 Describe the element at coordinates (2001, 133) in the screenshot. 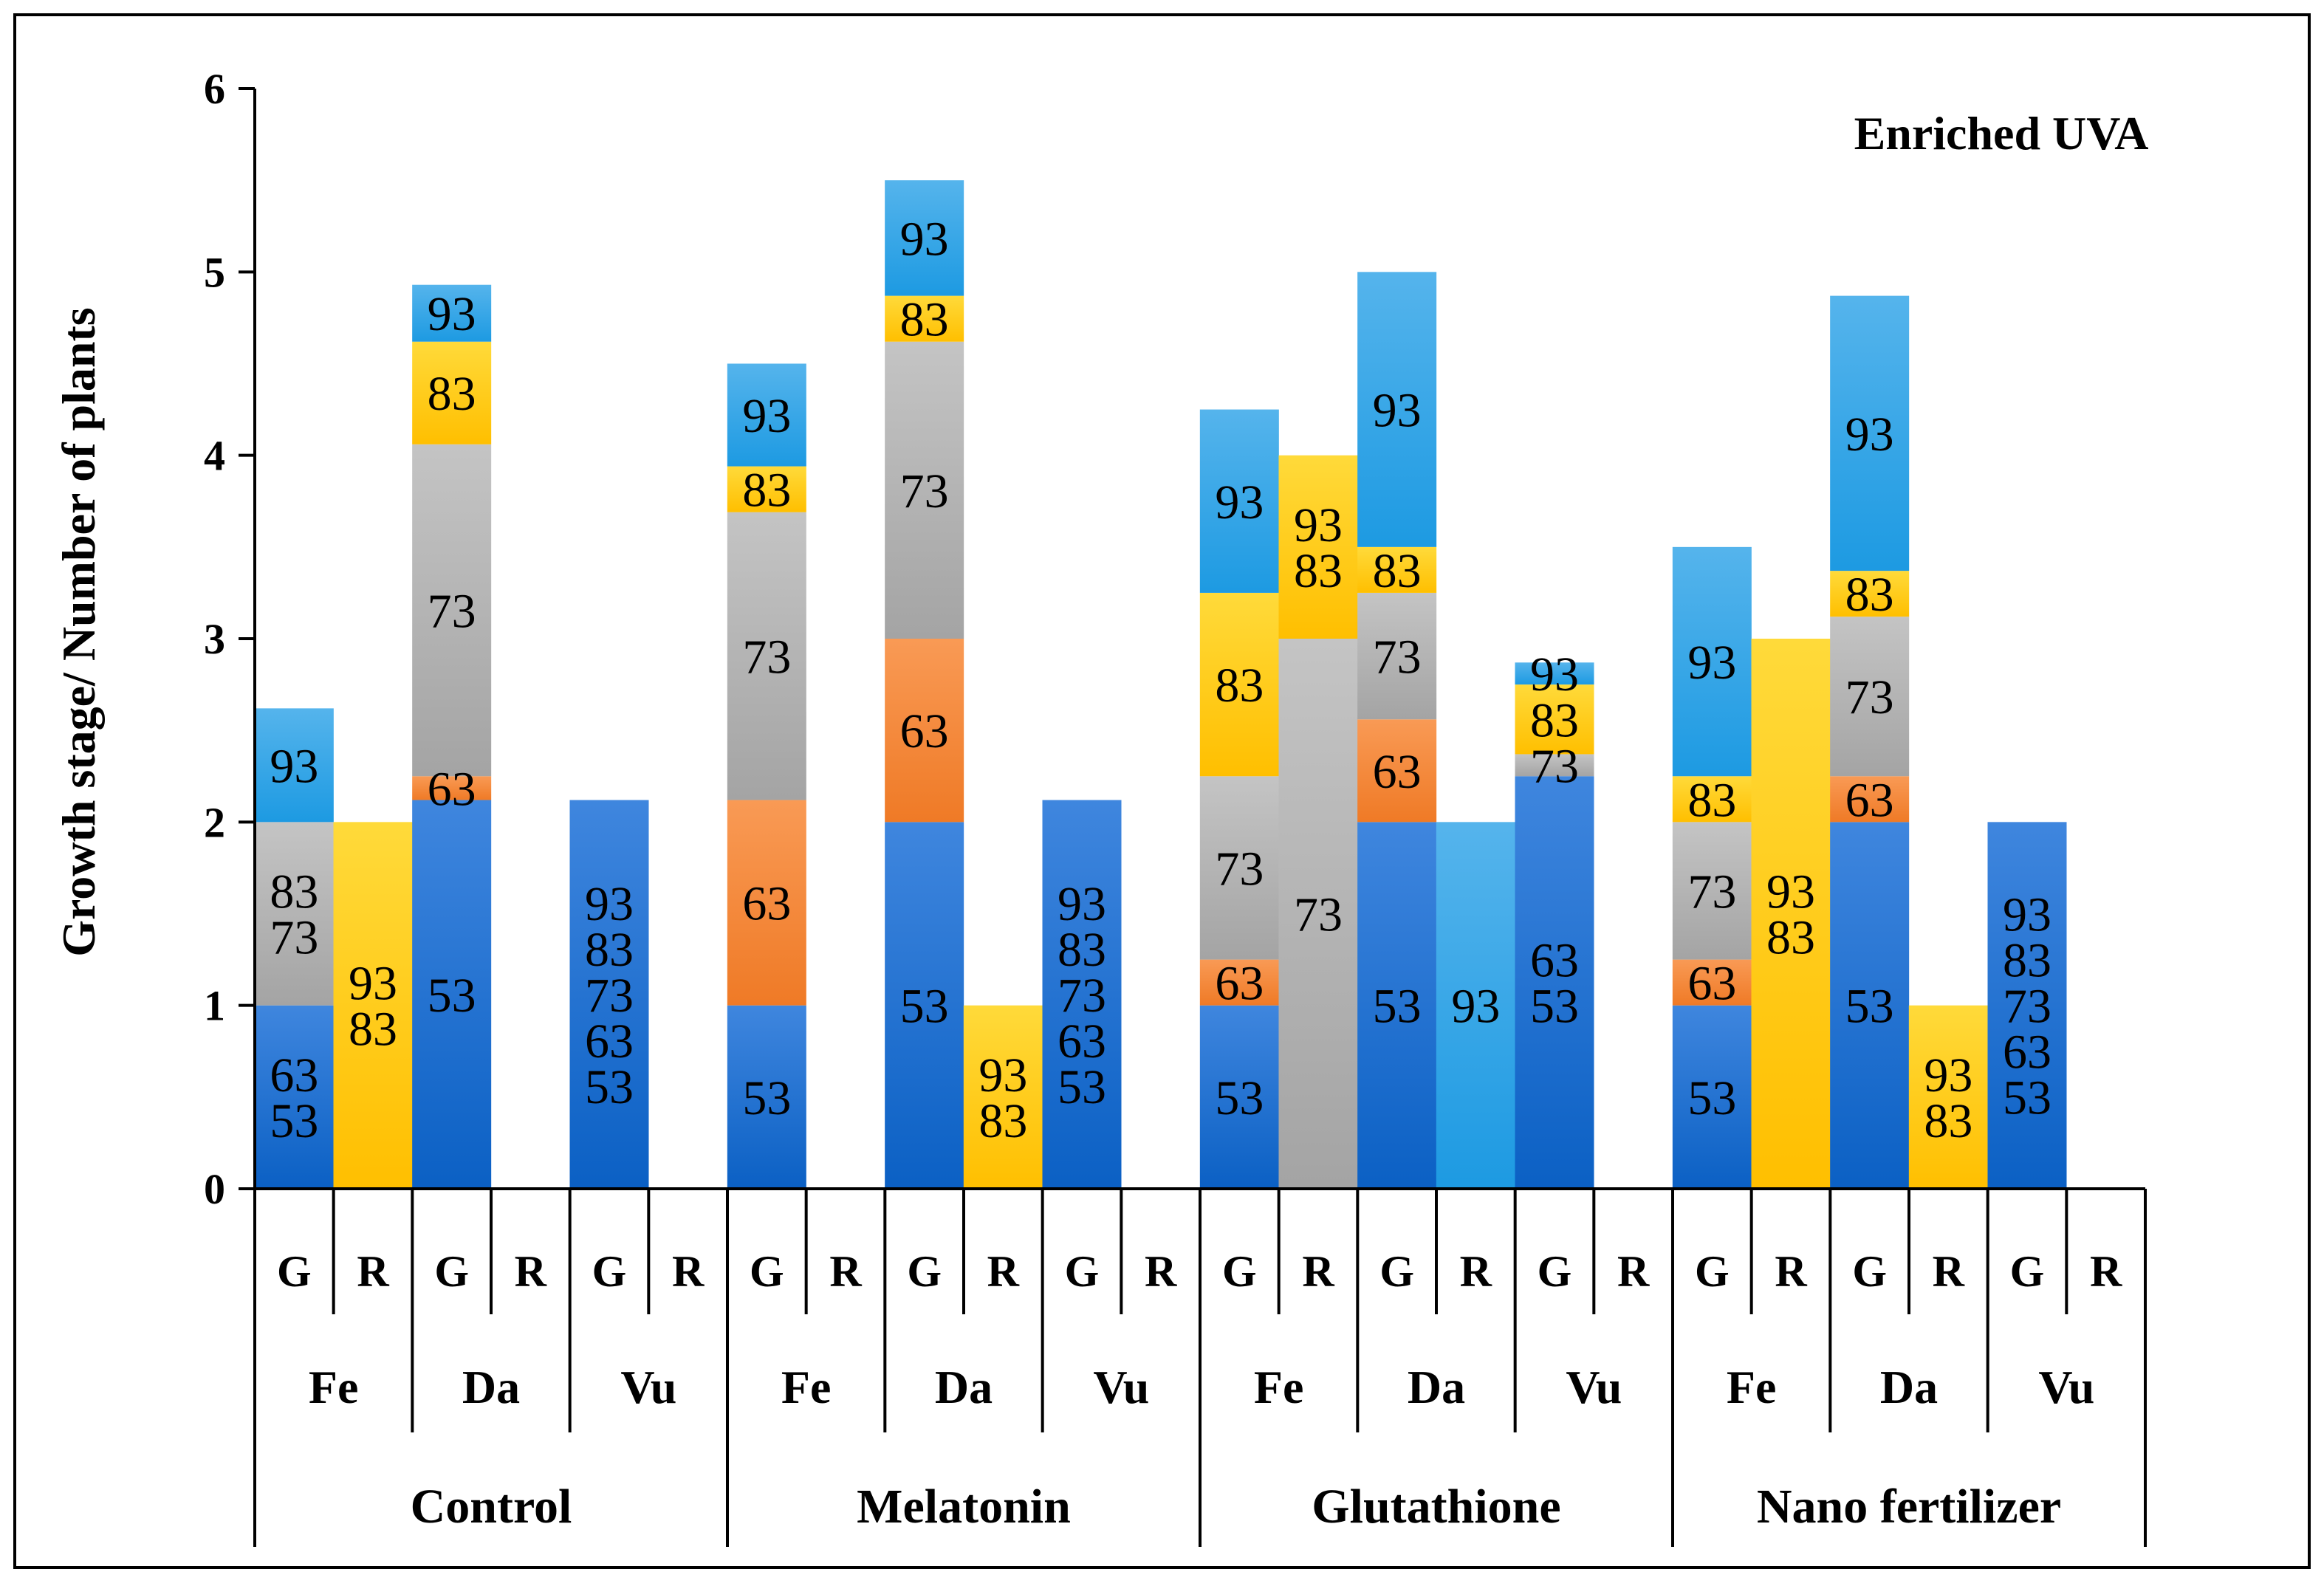

I see `chart-title: Enriched UVA` at that location.